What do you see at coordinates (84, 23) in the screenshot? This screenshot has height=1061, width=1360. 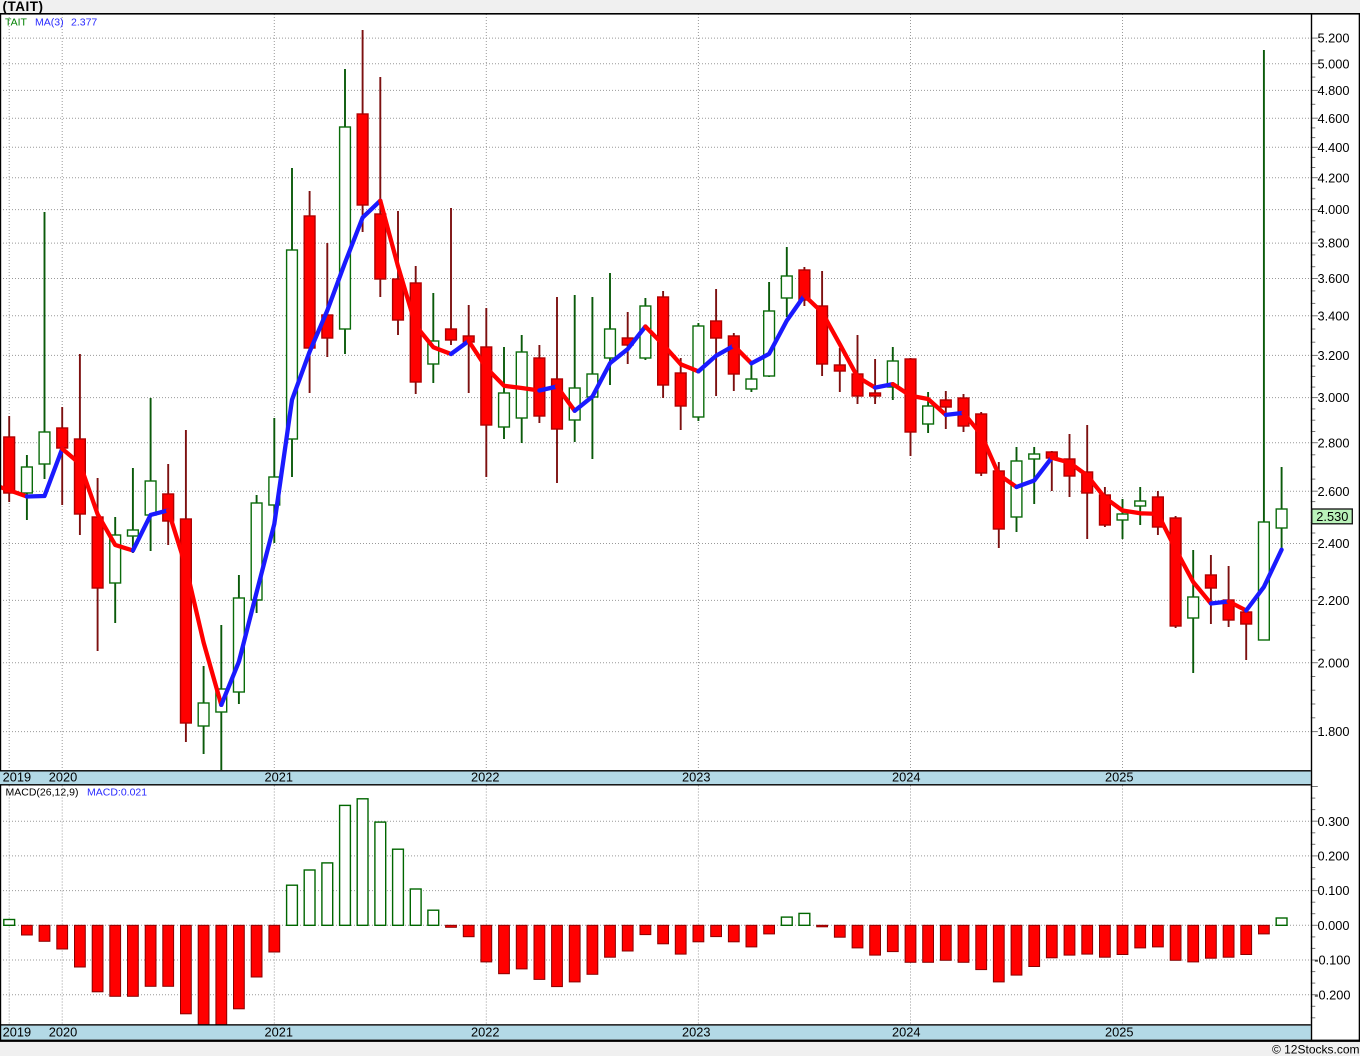 I see `svg-text: 2.377` at bounding box center [84, 23].